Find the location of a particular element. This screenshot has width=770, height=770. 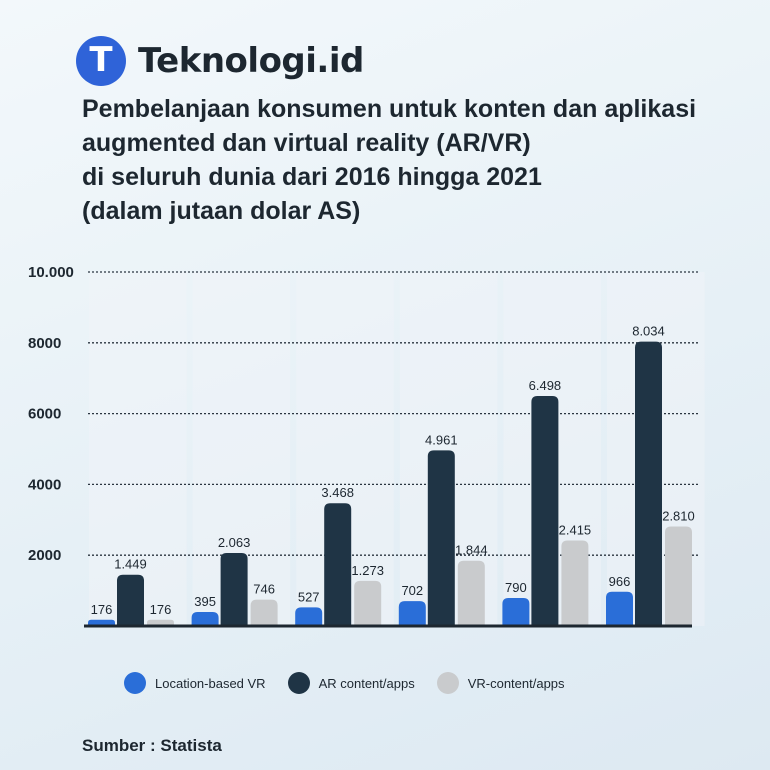

legend-label-location-based-vr: Location-based VR is located at coordinates (210, 683).